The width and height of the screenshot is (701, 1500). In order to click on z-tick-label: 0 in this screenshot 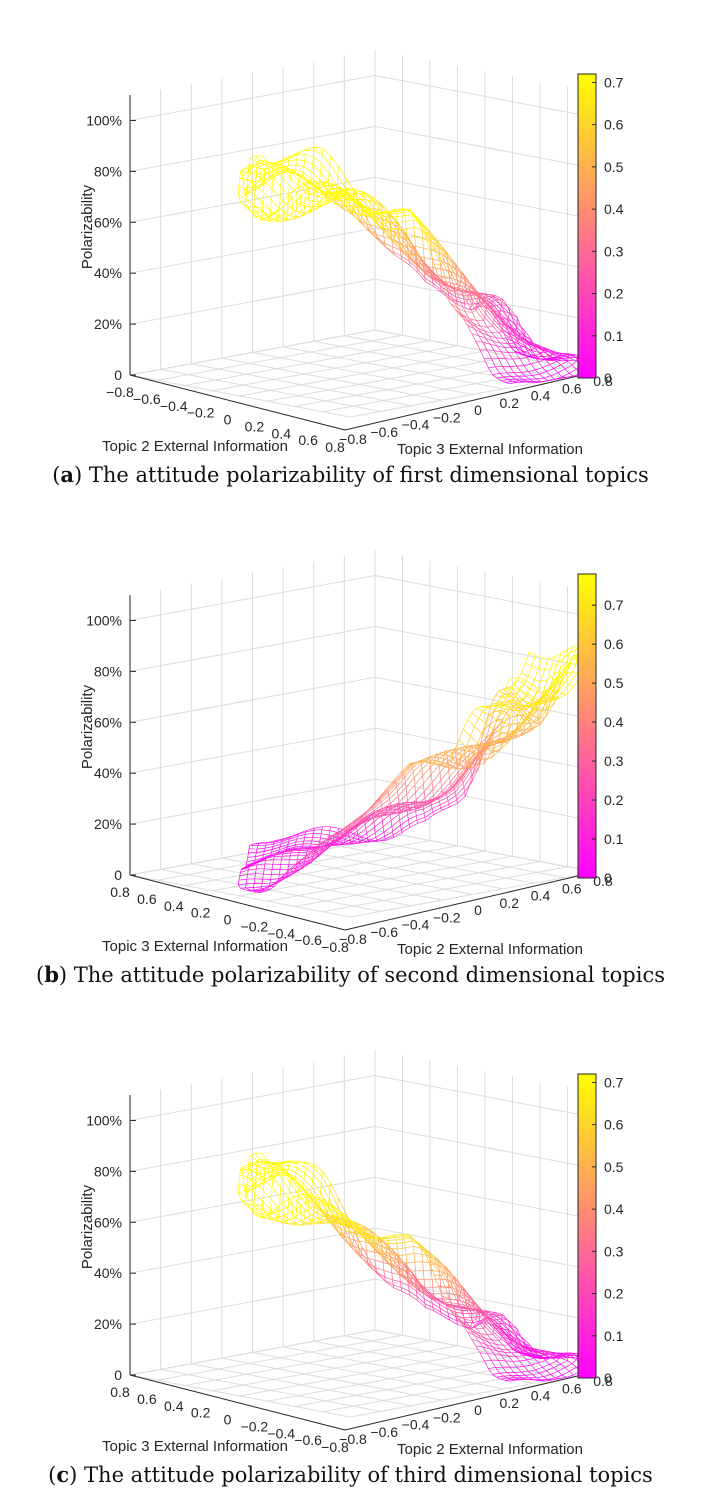, I will do `click(118, 375)`.